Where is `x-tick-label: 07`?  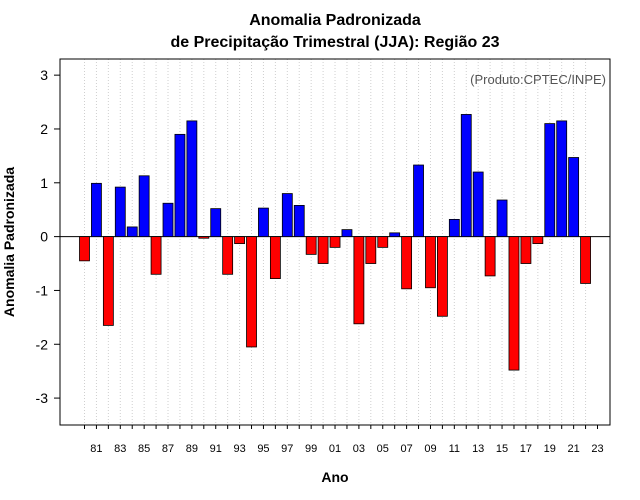
x-tick-label: 07 is located at coordinates (406, 449).